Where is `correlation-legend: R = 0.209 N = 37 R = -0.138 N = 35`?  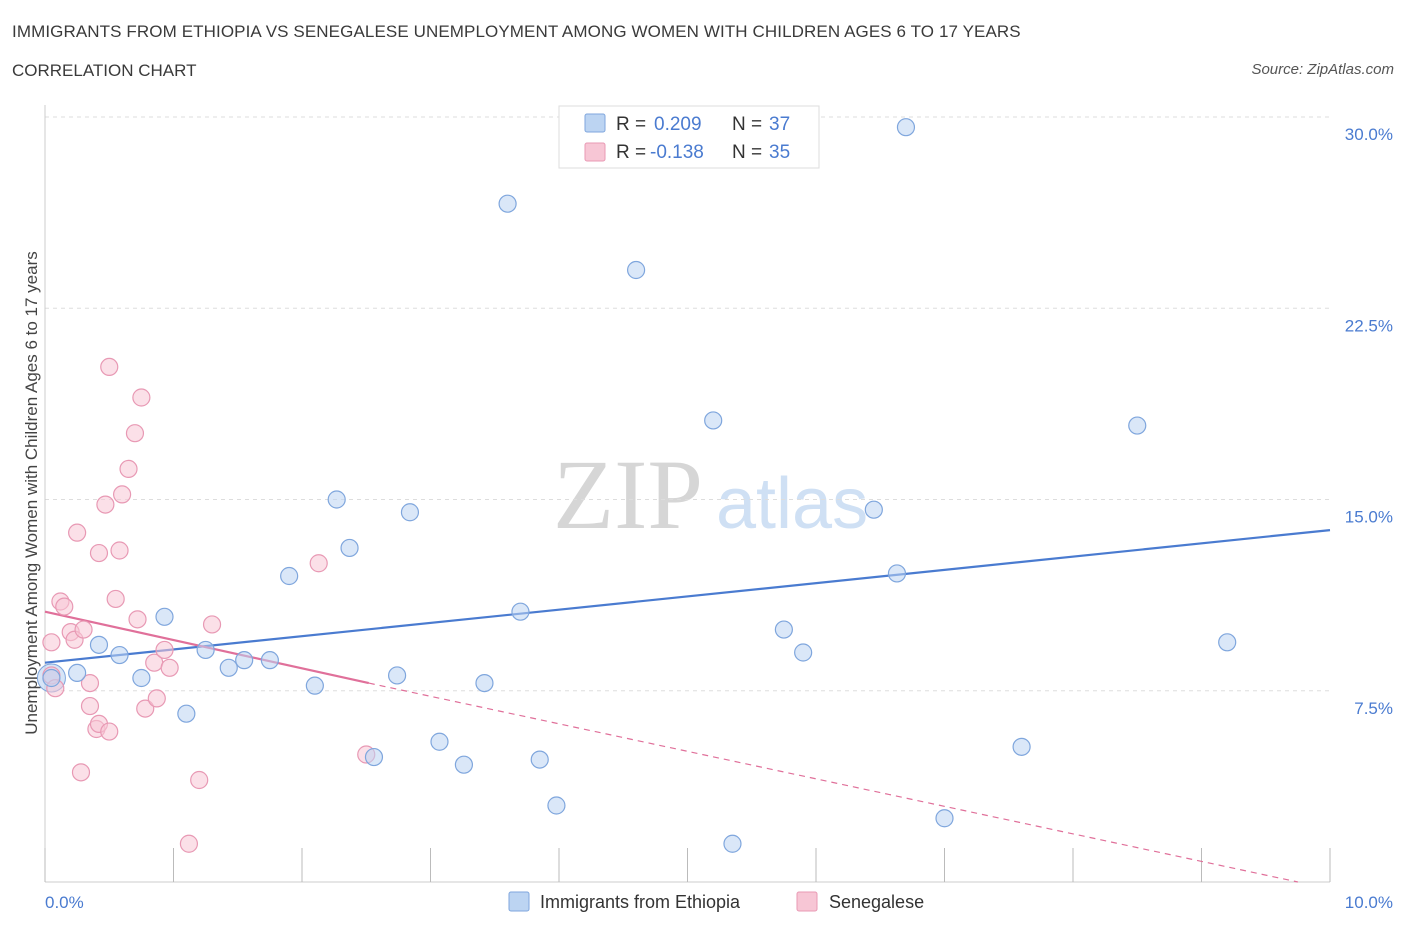 correlation-legend: R = 0.209 N = 37 R = -0.138 N = 35 is located at coordinates (689, 137).